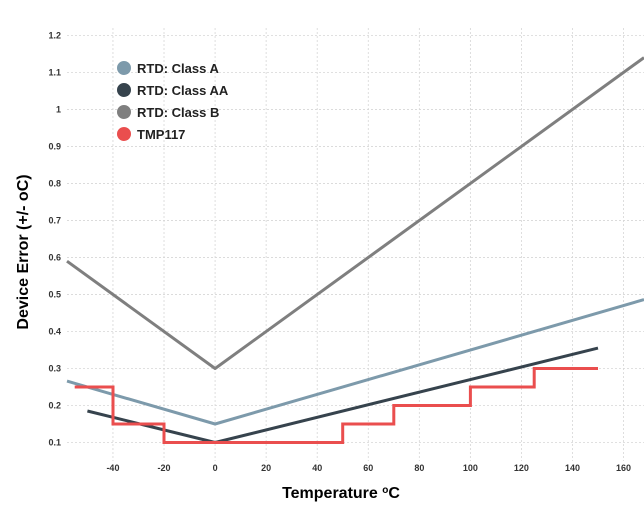 This screenshot has height=516, width=644. What do you see at coordinates (178, 112) in the screenshot?
I see `legend-label: RTD: Class B` at bounding box center [178, 112].